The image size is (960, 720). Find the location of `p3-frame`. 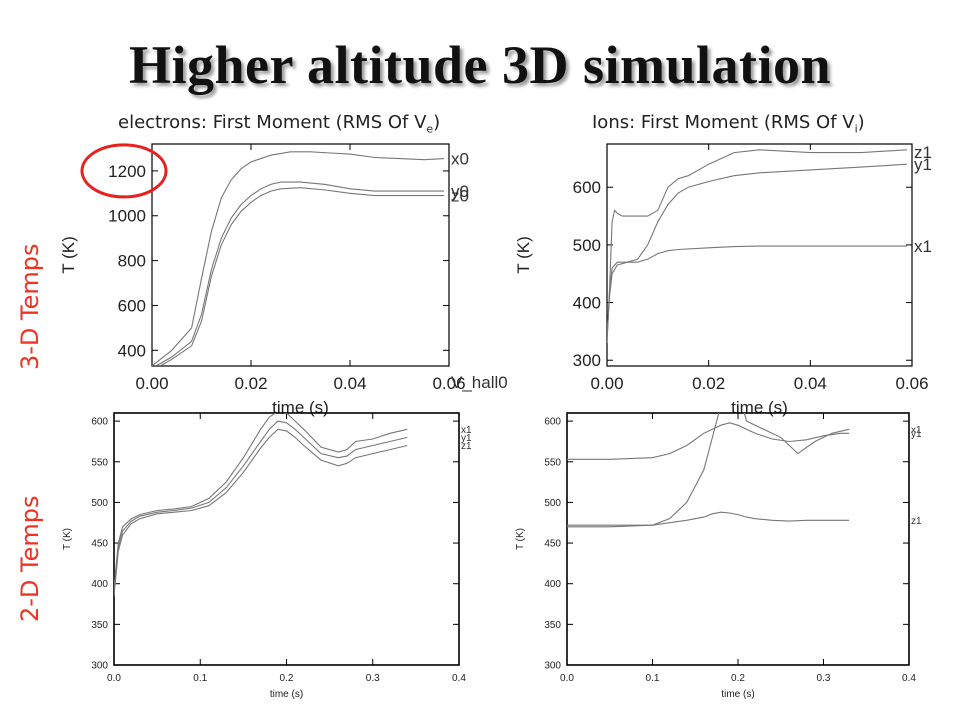

p3-frame is located at coordinates (286, 539).